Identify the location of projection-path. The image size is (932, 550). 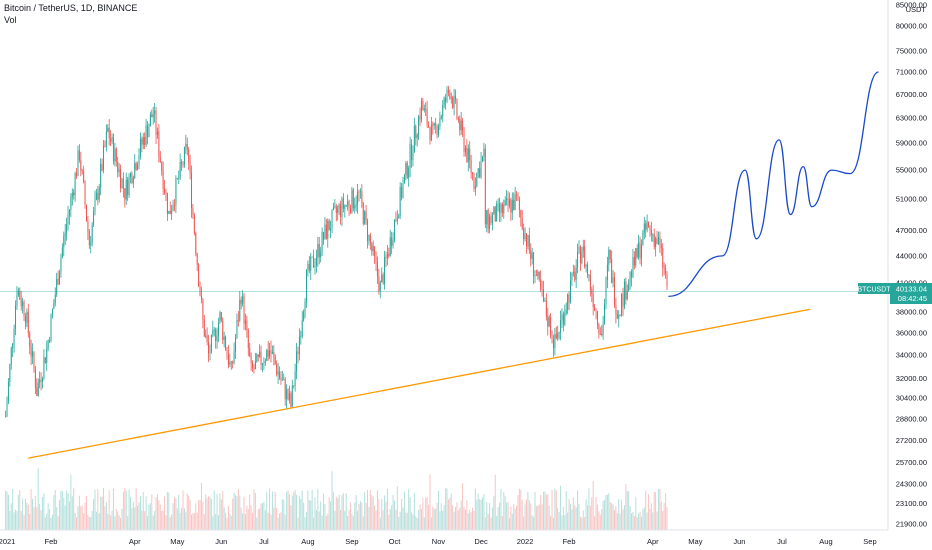
(773, 184).